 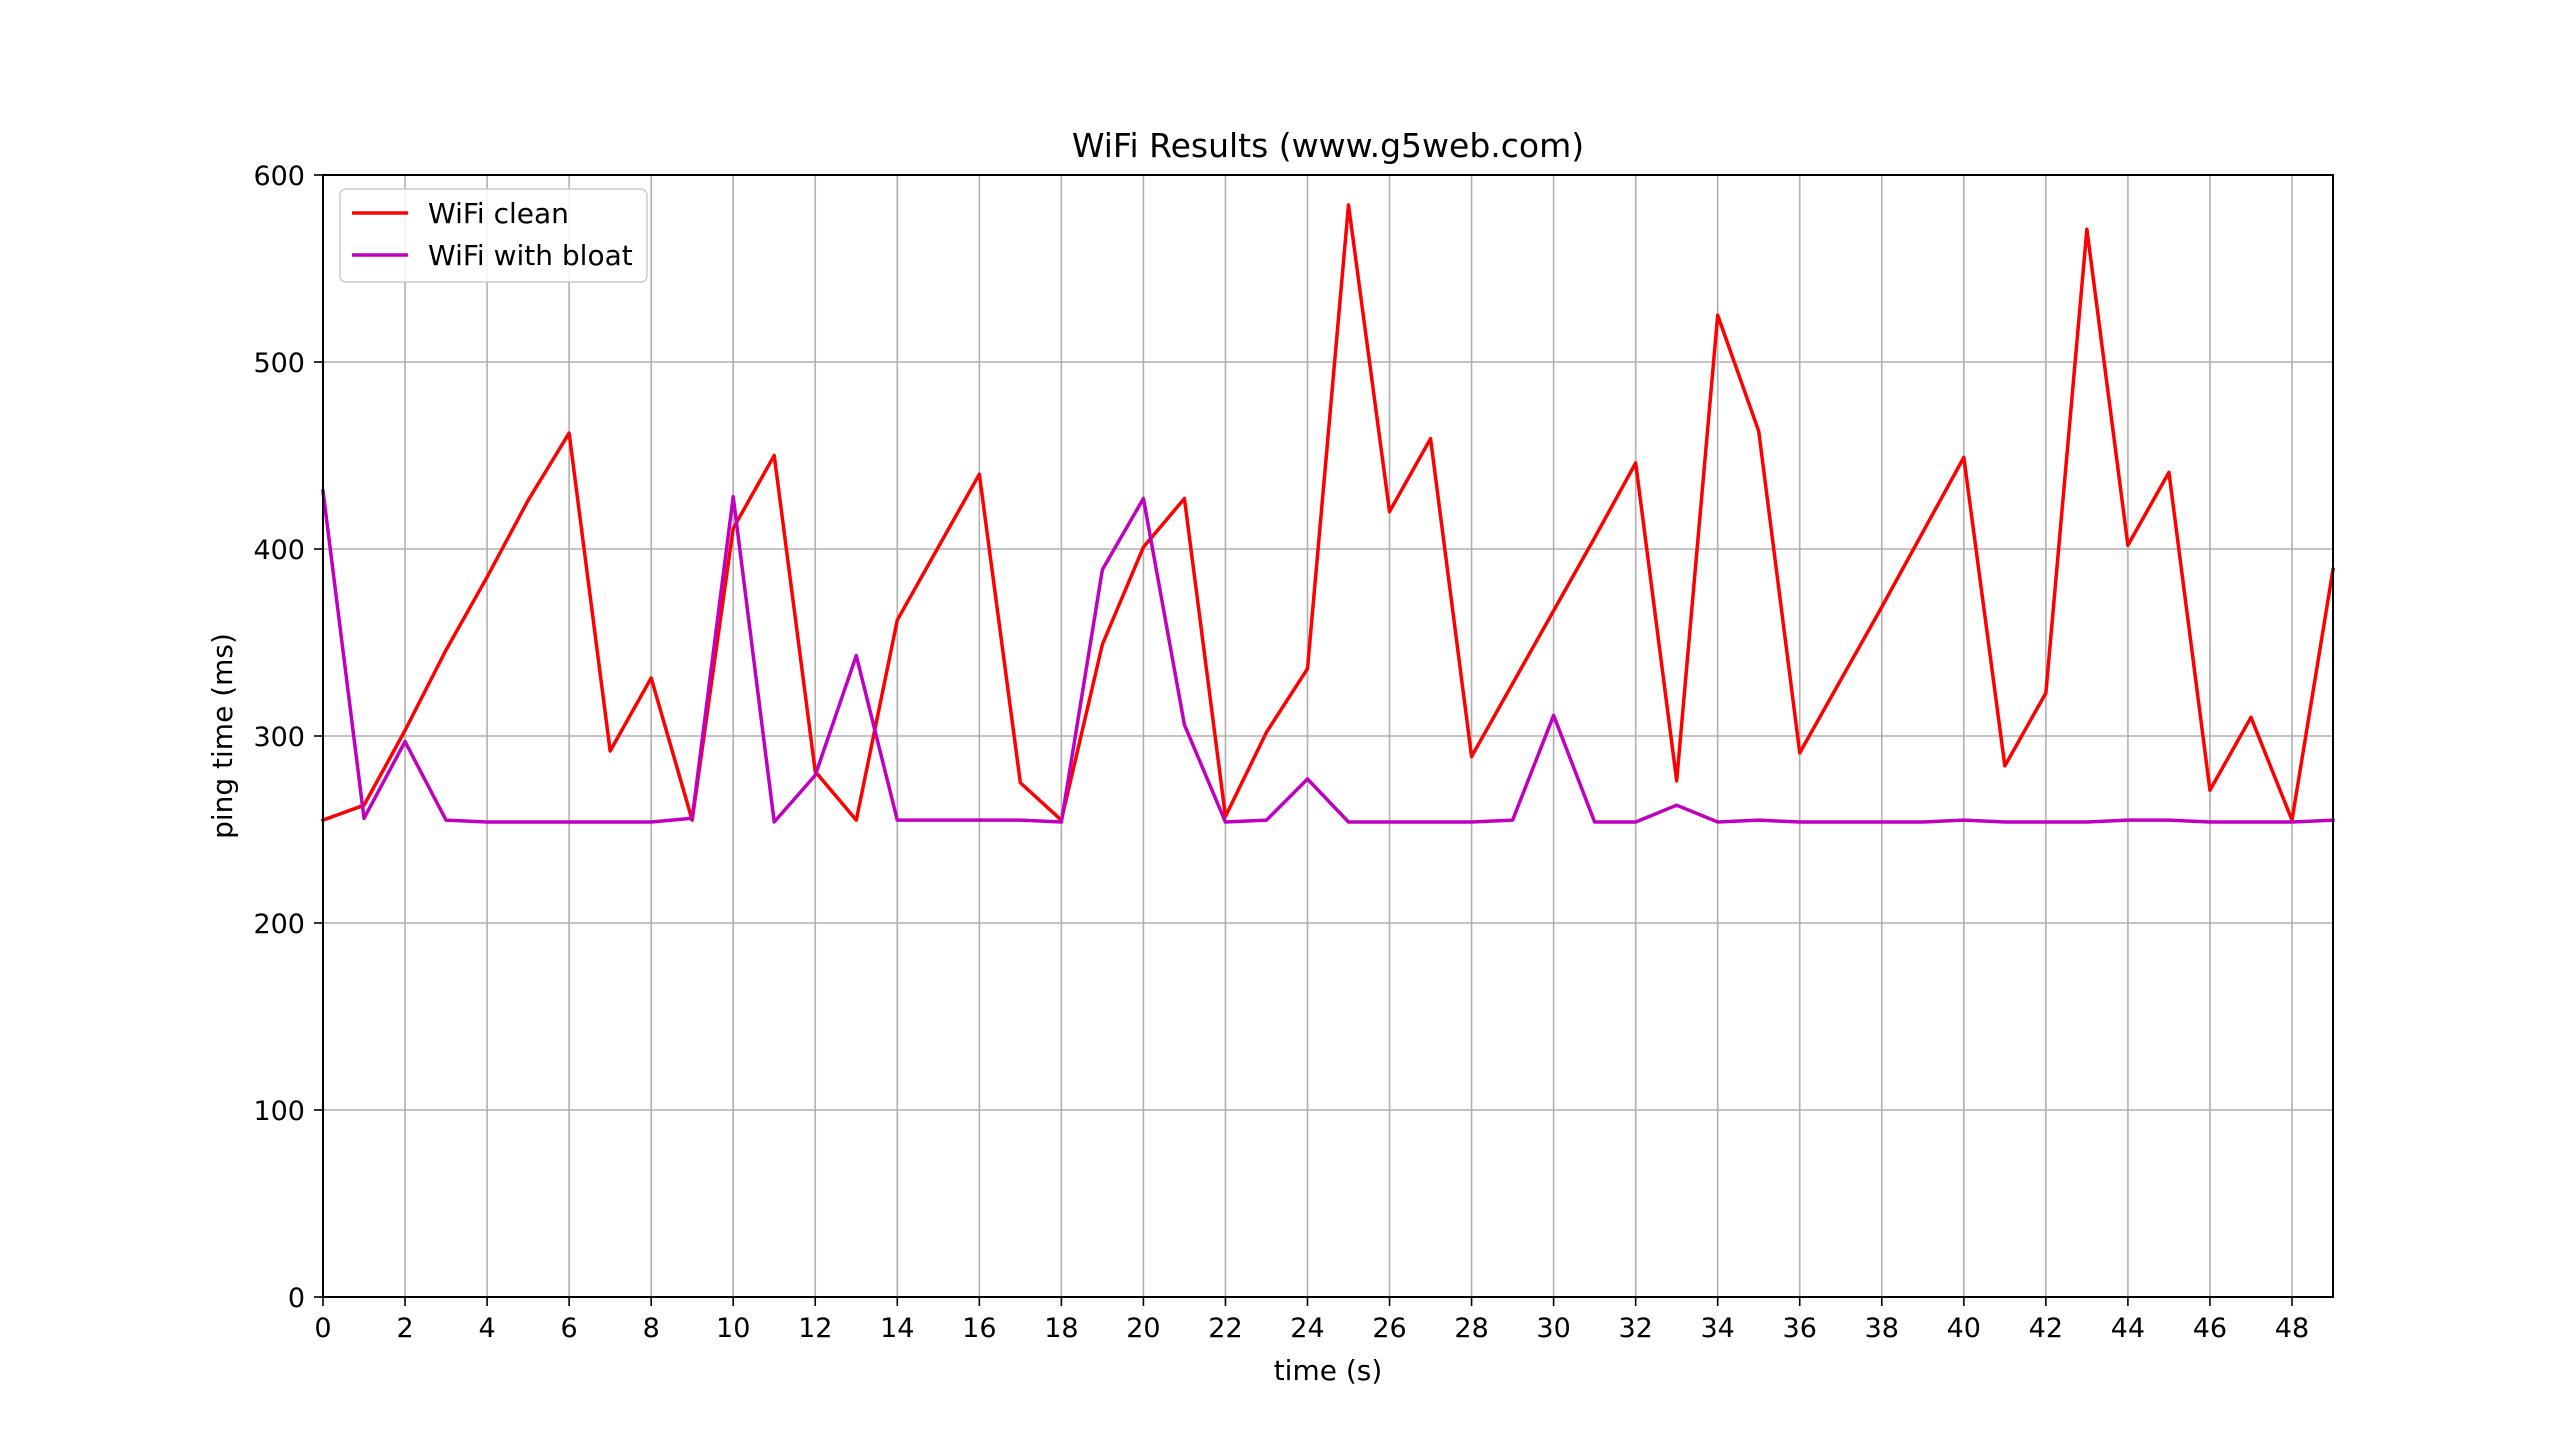 I want to click on x-axis-label: time (s), so click(x=1328, y=1370).